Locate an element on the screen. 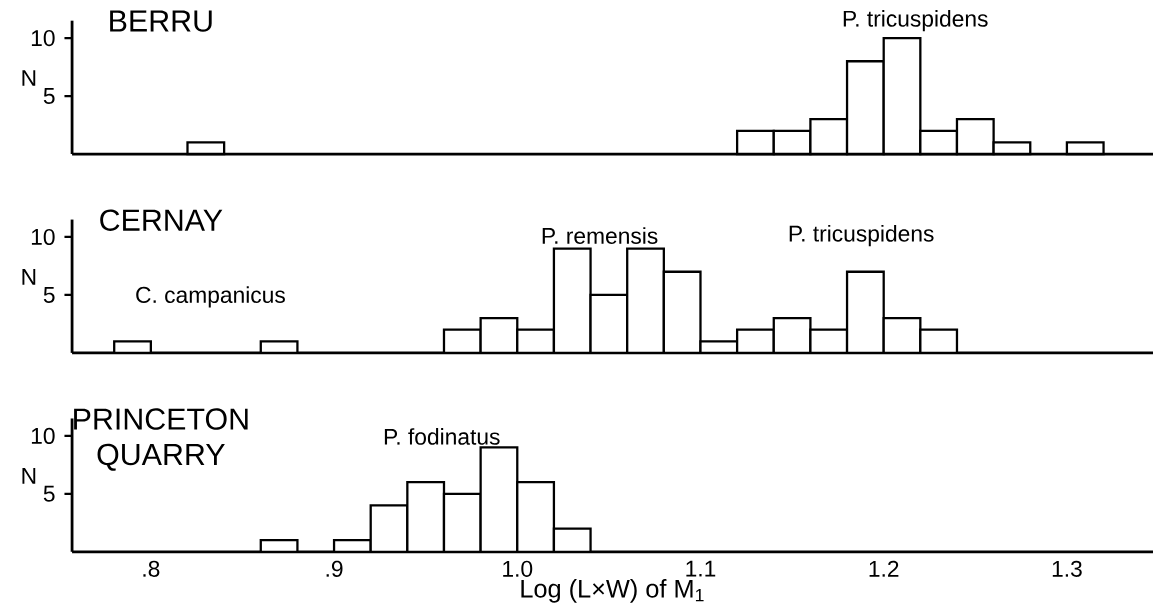  annotation: C. campanicus is located at coordinates (210, 297).